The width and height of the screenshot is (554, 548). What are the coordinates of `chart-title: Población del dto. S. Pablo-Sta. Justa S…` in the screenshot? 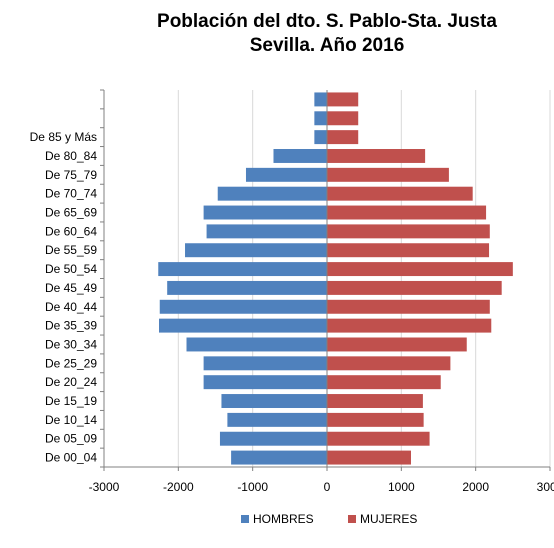 It's located at (327, 33).